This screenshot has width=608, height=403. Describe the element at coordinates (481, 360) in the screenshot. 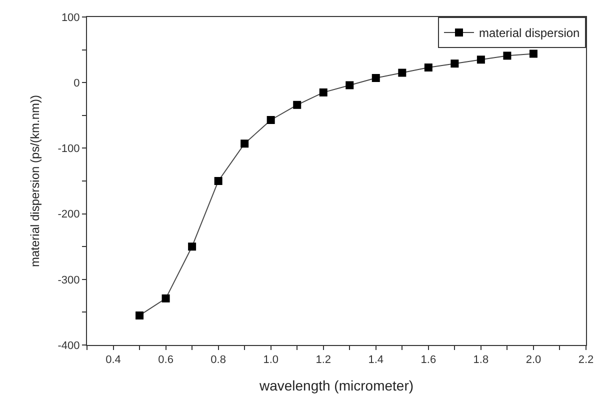

I see `x-tick-label: 1.8` at that location.